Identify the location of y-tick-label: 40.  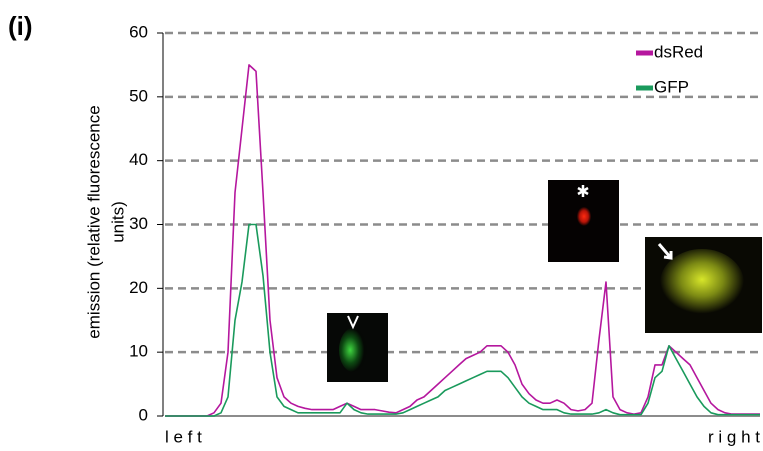
(138, 159).